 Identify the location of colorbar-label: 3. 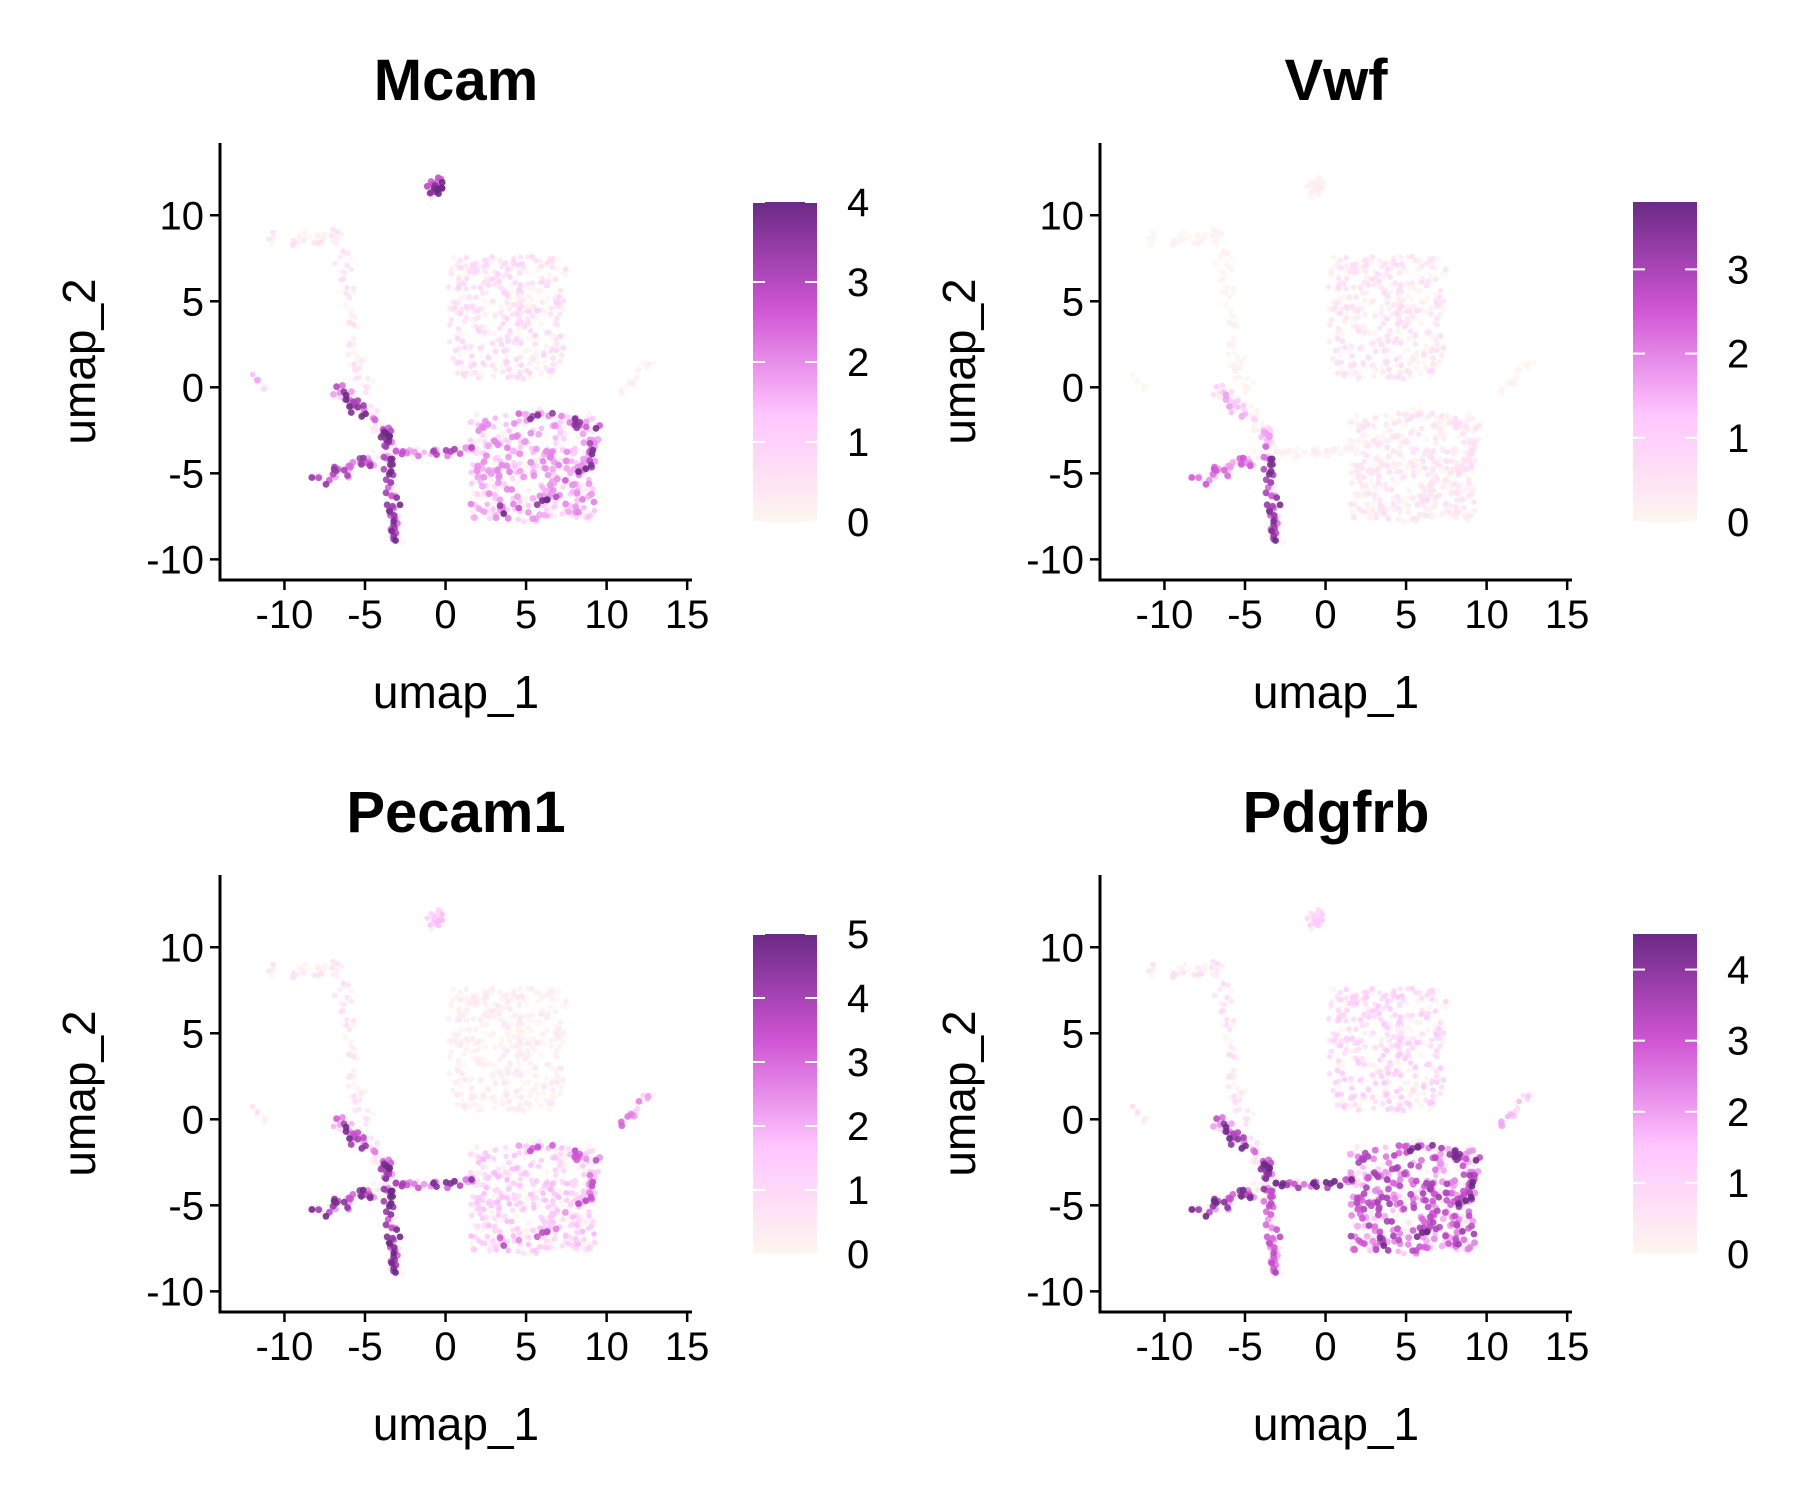
(858, 283).